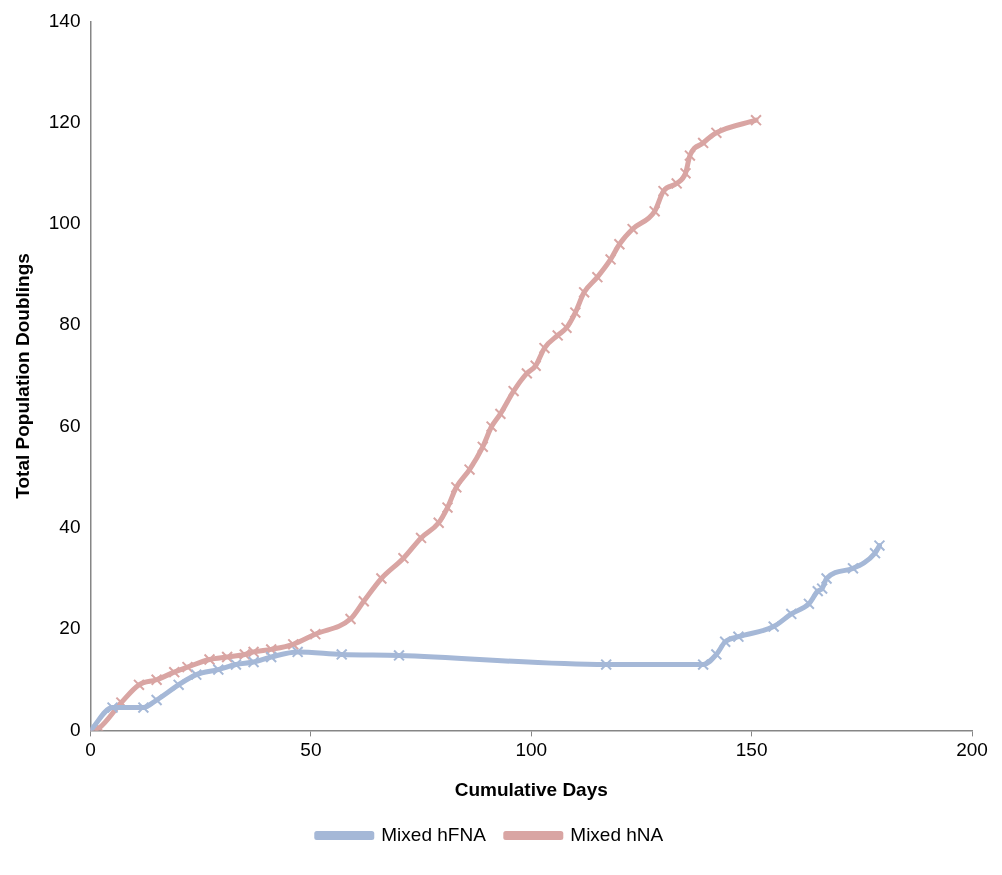 This screenshot has height=875, width=1002. What do you see at coordinates (70, 425) in the screenshot?
I see `y-tick-label: 60` at bounding box center [70, 425].